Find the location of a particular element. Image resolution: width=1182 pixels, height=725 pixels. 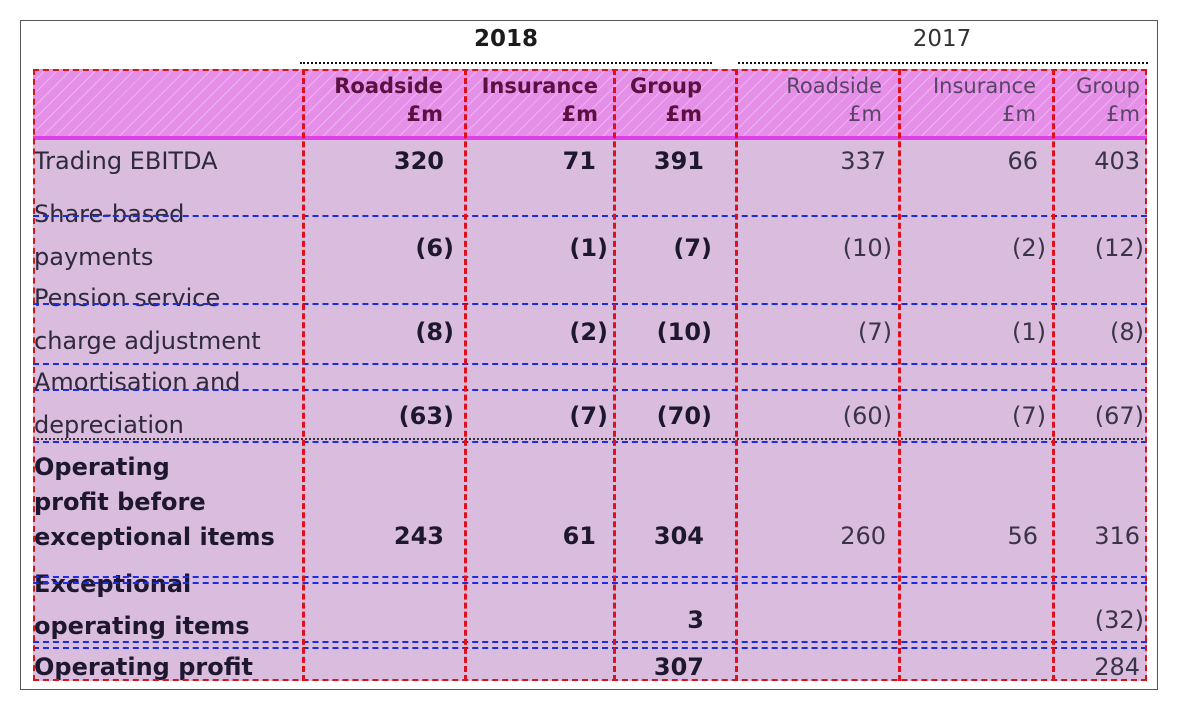

cell-value: 61 is located at coordinates (579, 536).